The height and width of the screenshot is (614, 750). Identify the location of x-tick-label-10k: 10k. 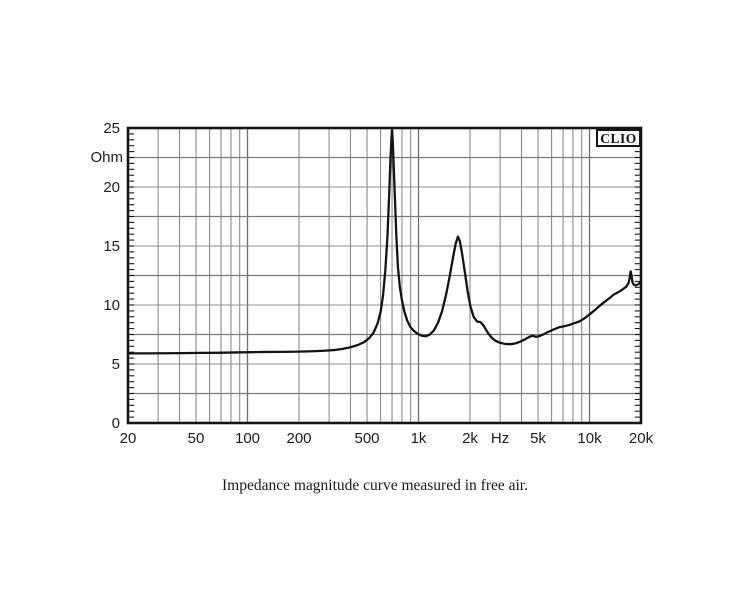
(589, 438).